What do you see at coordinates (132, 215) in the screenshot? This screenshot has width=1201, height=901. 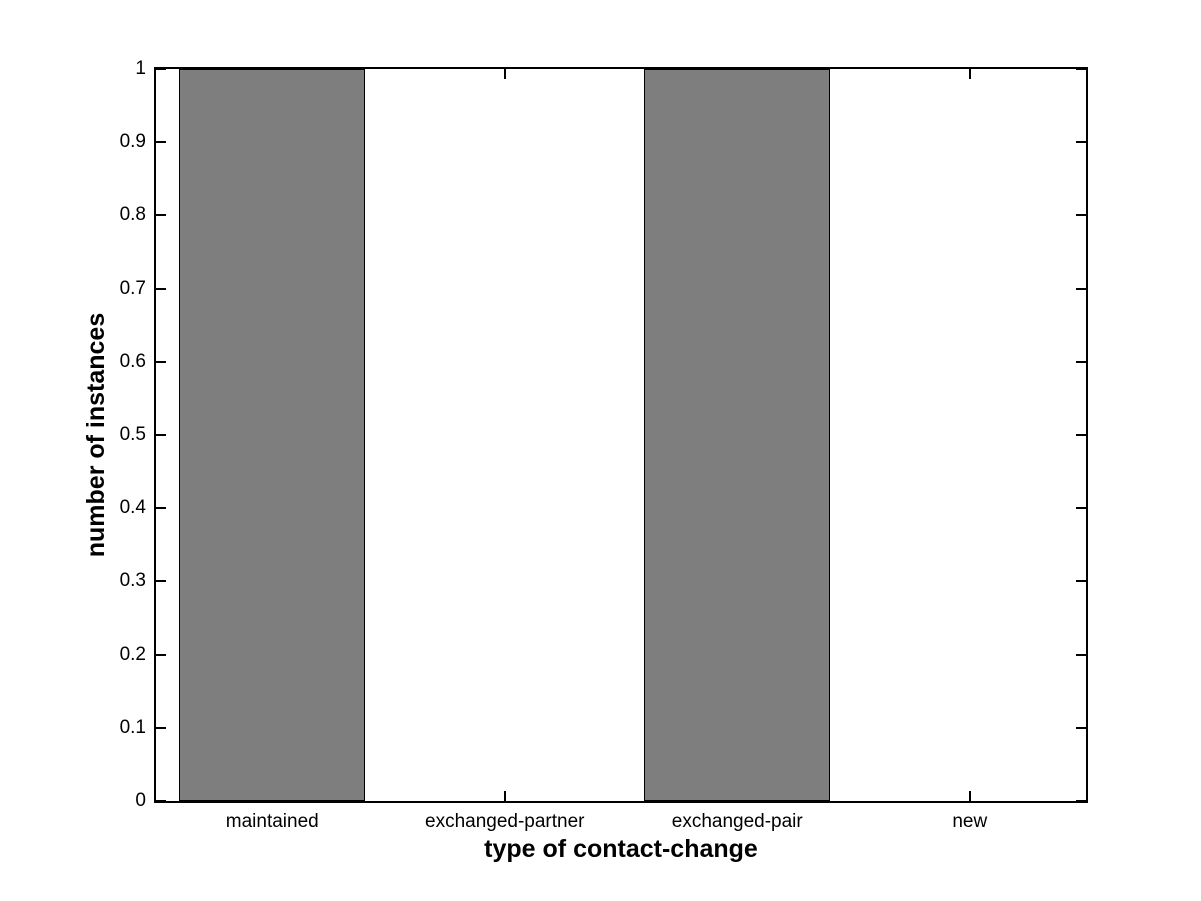 I see `y-tick-label: 0.8` at bounding box center [132, 215].